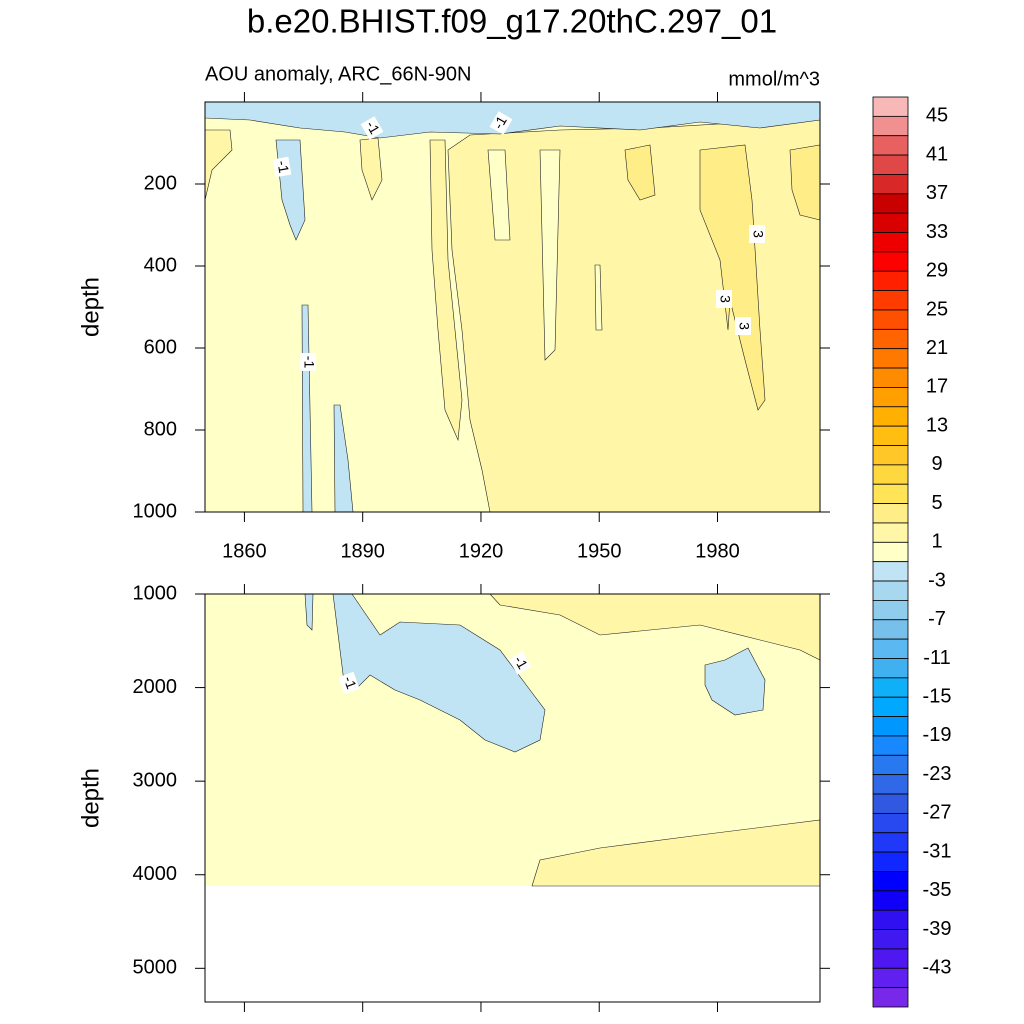 The height and width of the screenshot is (1024, 1024). What do you see at coordinates (936, 542) in the screenshot?
I see `colorbar-label: 1` at bounding box center [936, 542].